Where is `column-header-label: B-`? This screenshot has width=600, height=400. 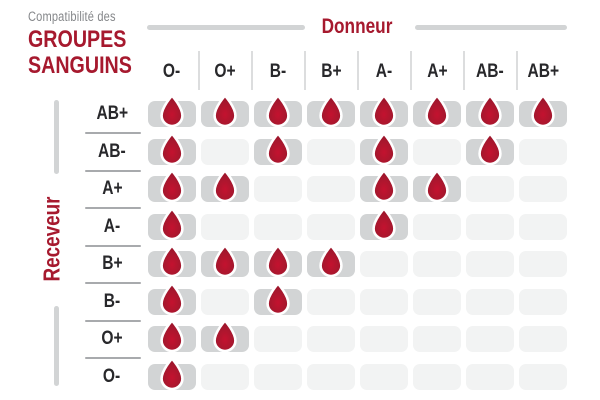 column-header-label: B- is located at coordinates (278, 71).